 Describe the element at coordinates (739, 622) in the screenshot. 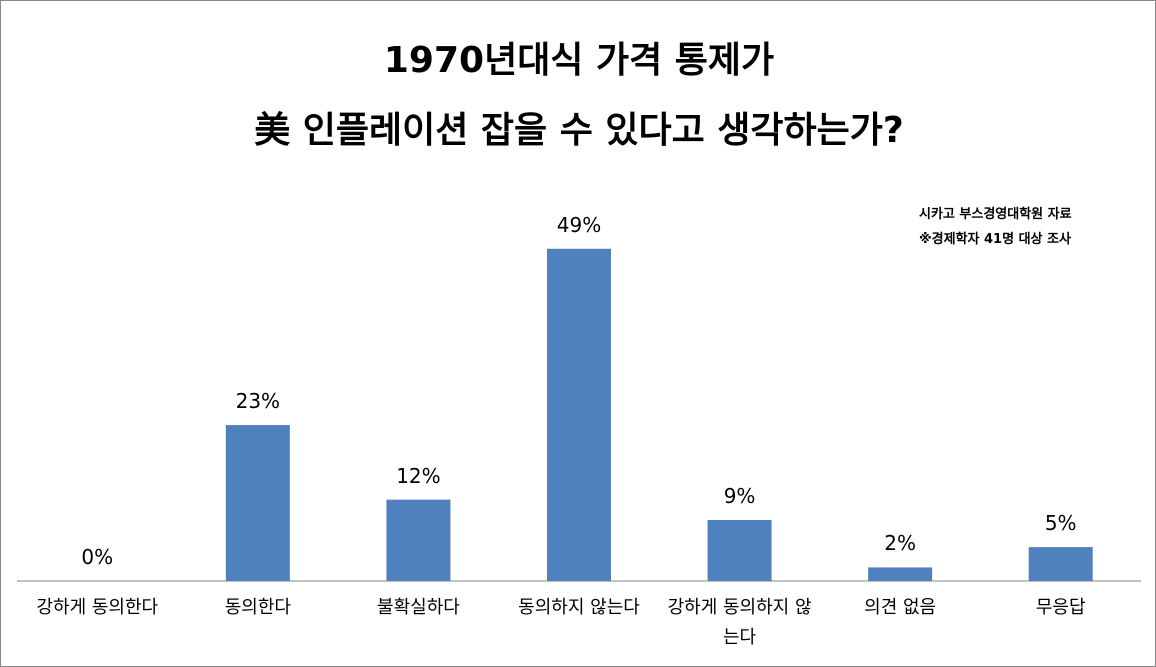

I see `x-tick-label: 강하게 동의하지 않는다` at that location.